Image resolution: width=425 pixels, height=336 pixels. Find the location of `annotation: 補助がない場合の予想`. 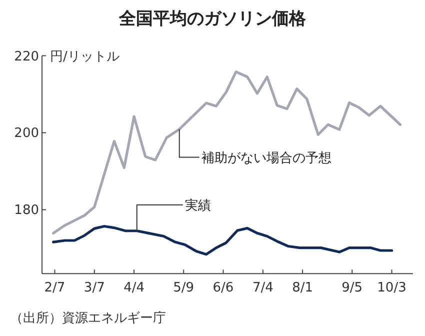

annotation: 補助がない場合の予想 is located at coordinates (266, 158).